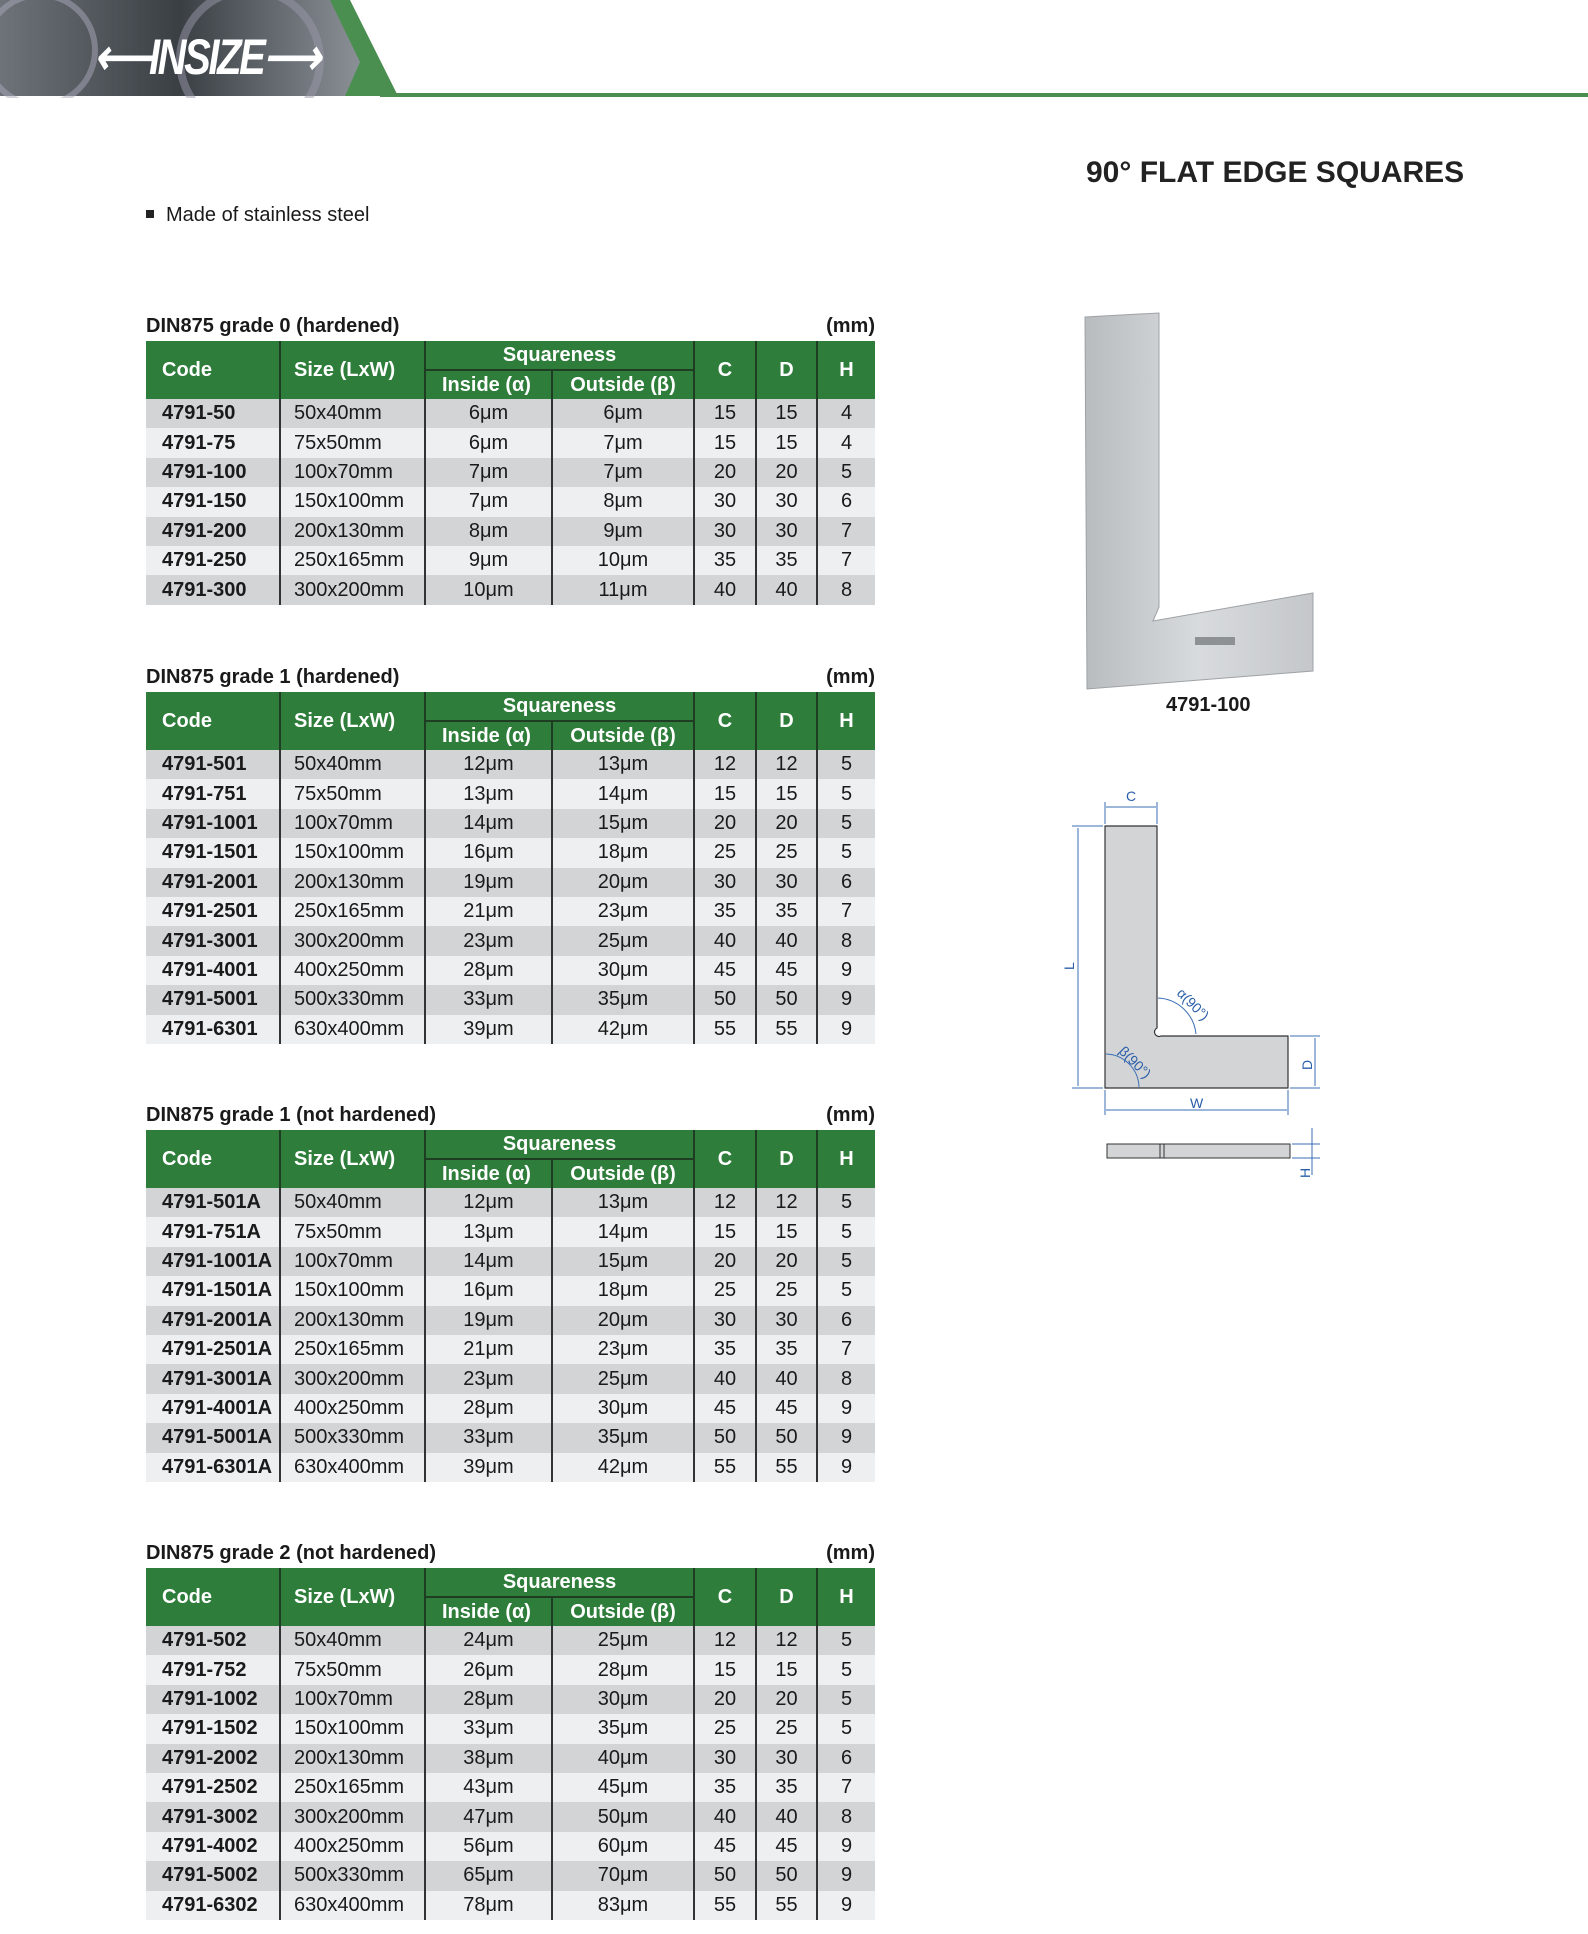  What do you see at coordinates (213, 1203) in the screenshot?
I see `cell-code: 4791-501A` at bounding box center [213, 1203].